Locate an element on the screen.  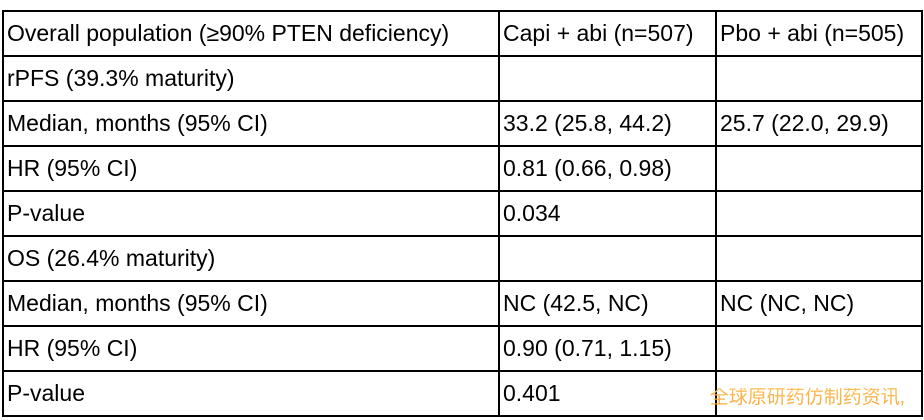
cell-os-median-pbo: NC (NC, NC) is located at coordinates (819, 303).